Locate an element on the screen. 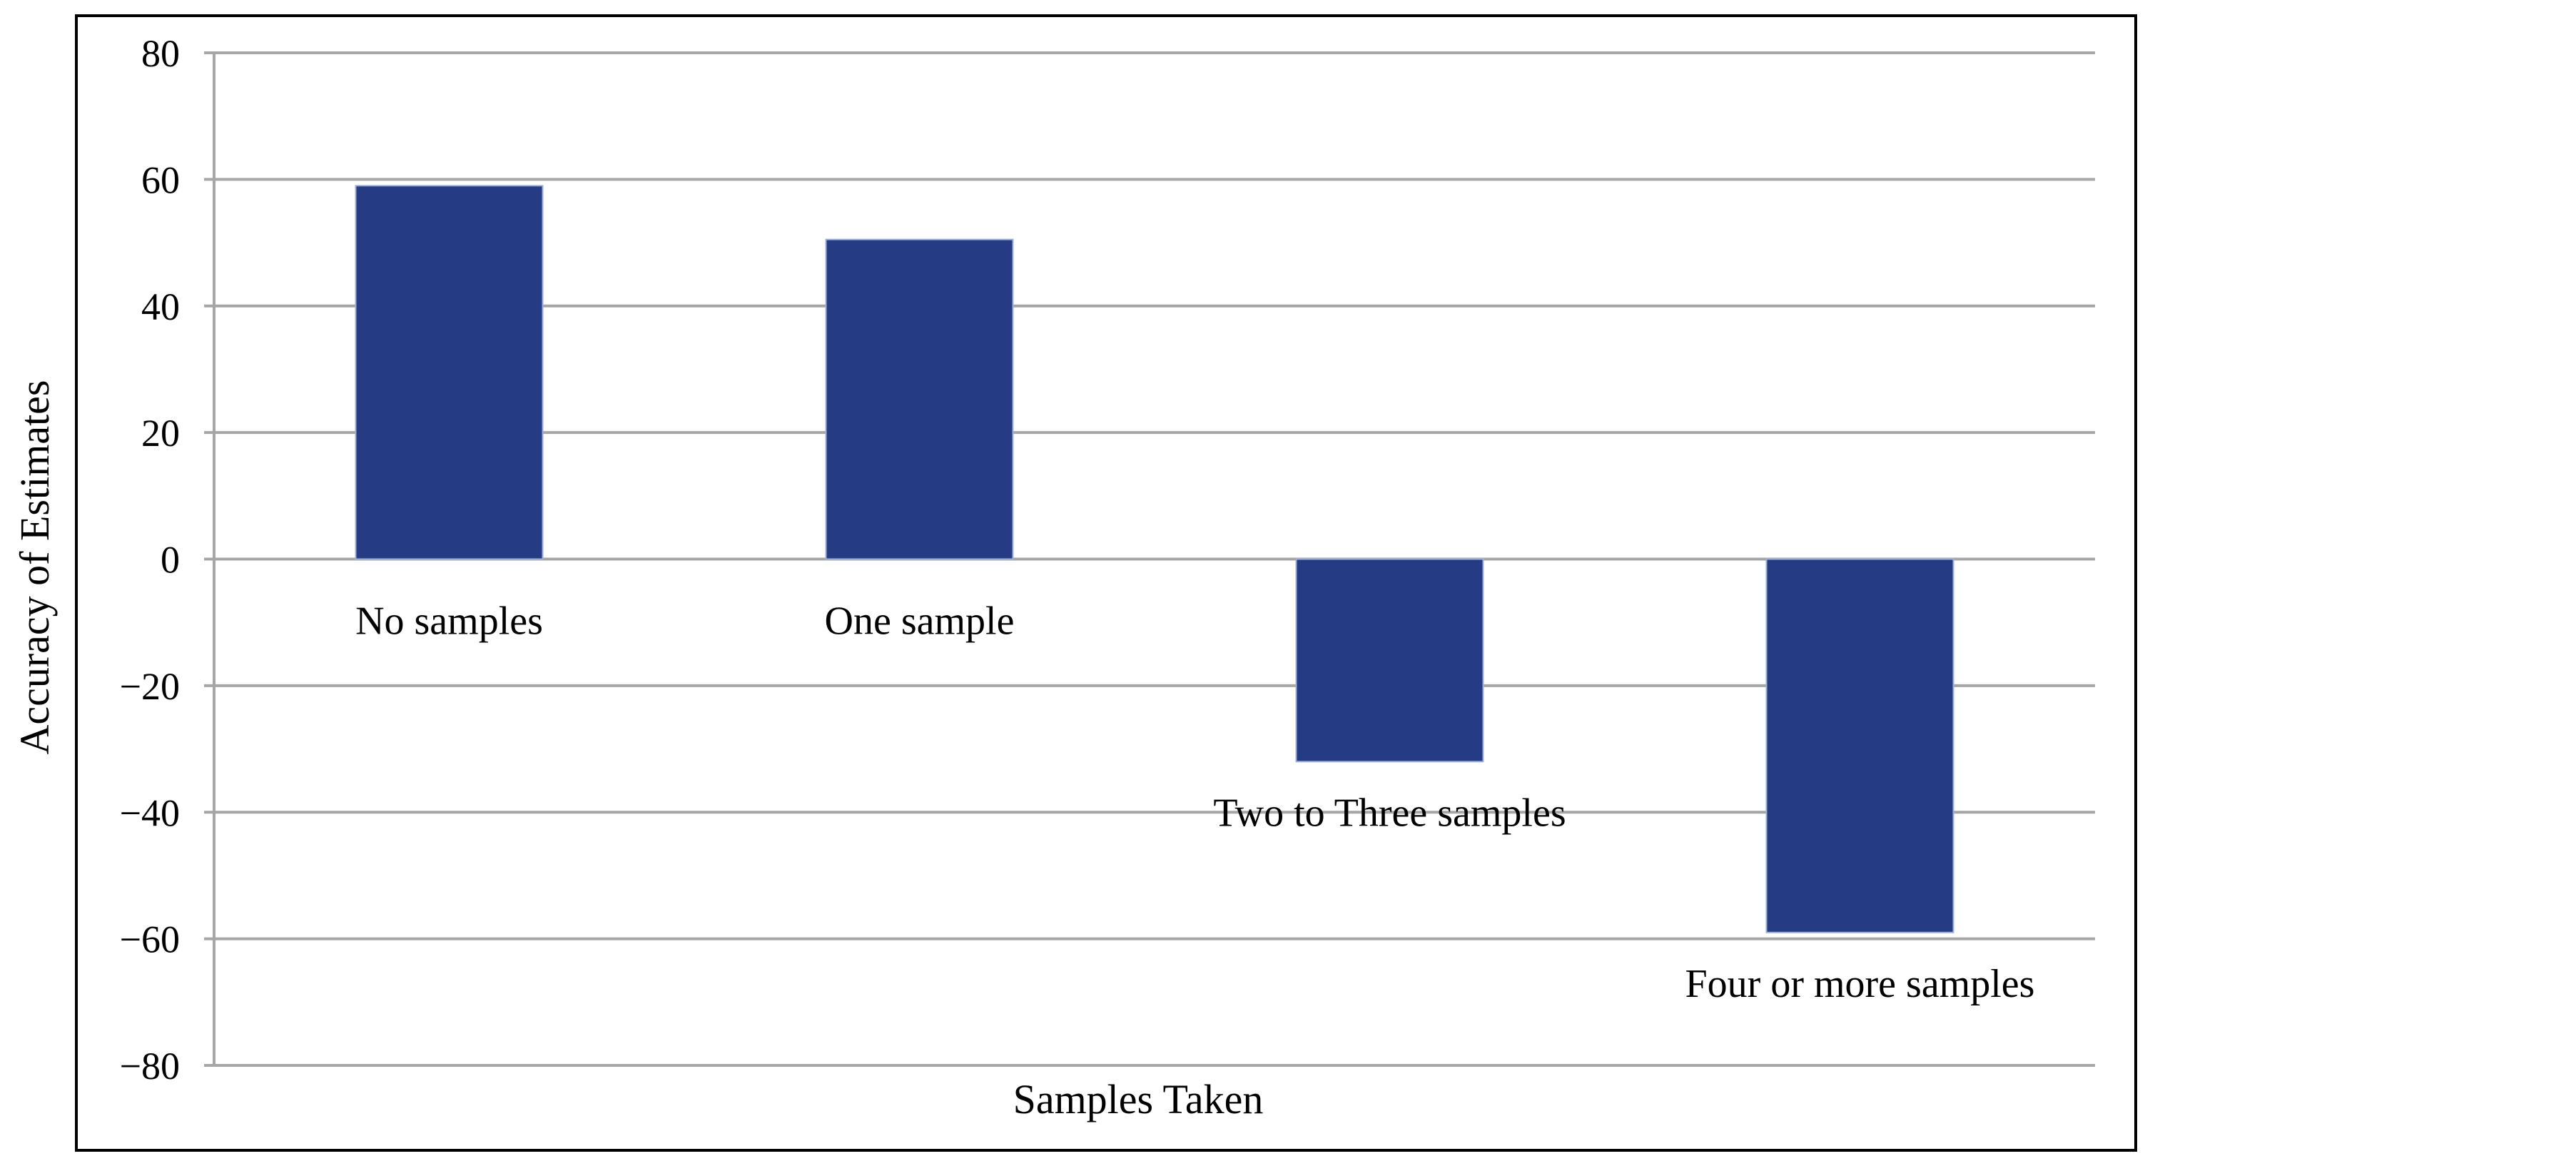  y-tick-label: −20 is located at coordinates (150, 686).